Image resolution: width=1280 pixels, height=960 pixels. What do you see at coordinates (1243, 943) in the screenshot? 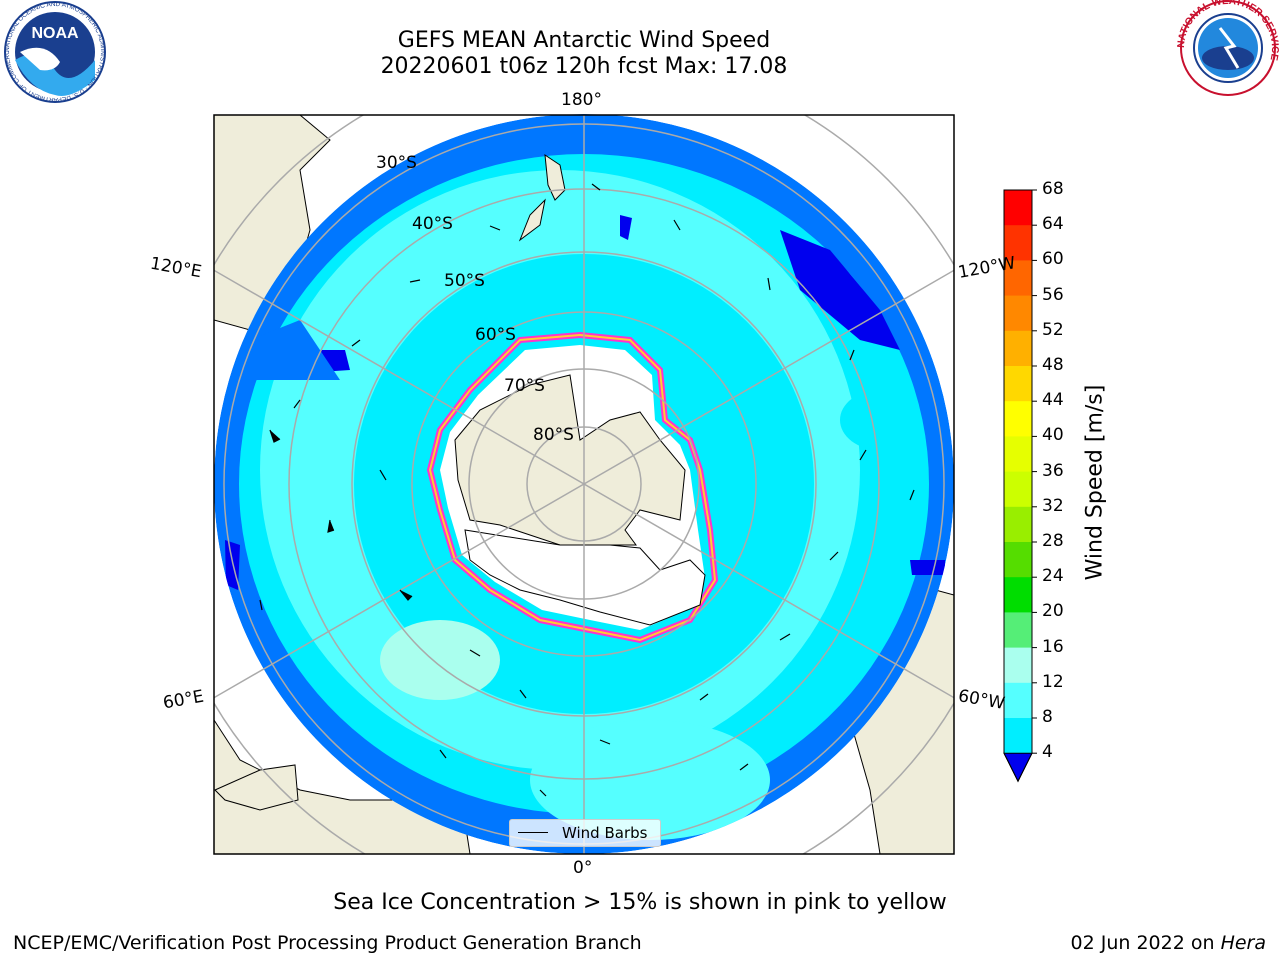
I see `footer-machine: Hera` at bounding box center [1243, 943].